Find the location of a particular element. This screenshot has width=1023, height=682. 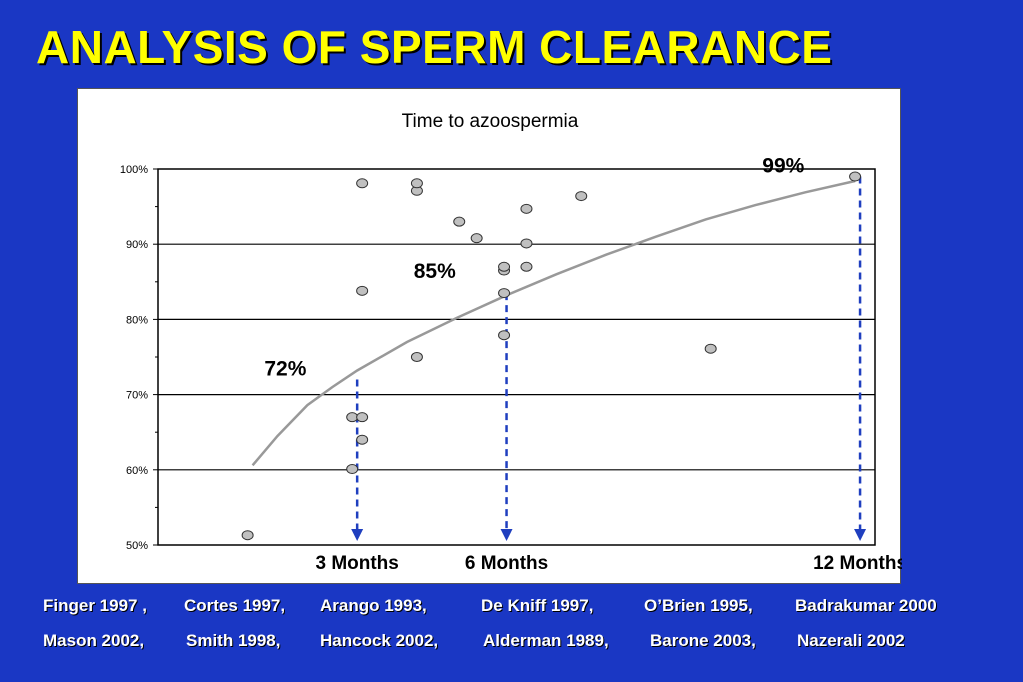

annotation-label: 85% is located at coordinates (435, 271).